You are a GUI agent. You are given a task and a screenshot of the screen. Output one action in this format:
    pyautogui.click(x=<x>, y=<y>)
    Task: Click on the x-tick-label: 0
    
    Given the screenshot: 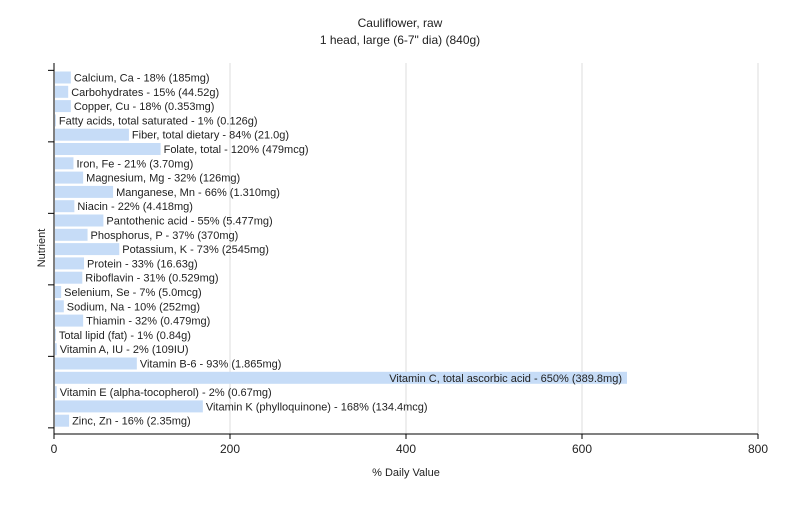 What is the action you would take?
    pyautogui.click(x=54, y=449)
    